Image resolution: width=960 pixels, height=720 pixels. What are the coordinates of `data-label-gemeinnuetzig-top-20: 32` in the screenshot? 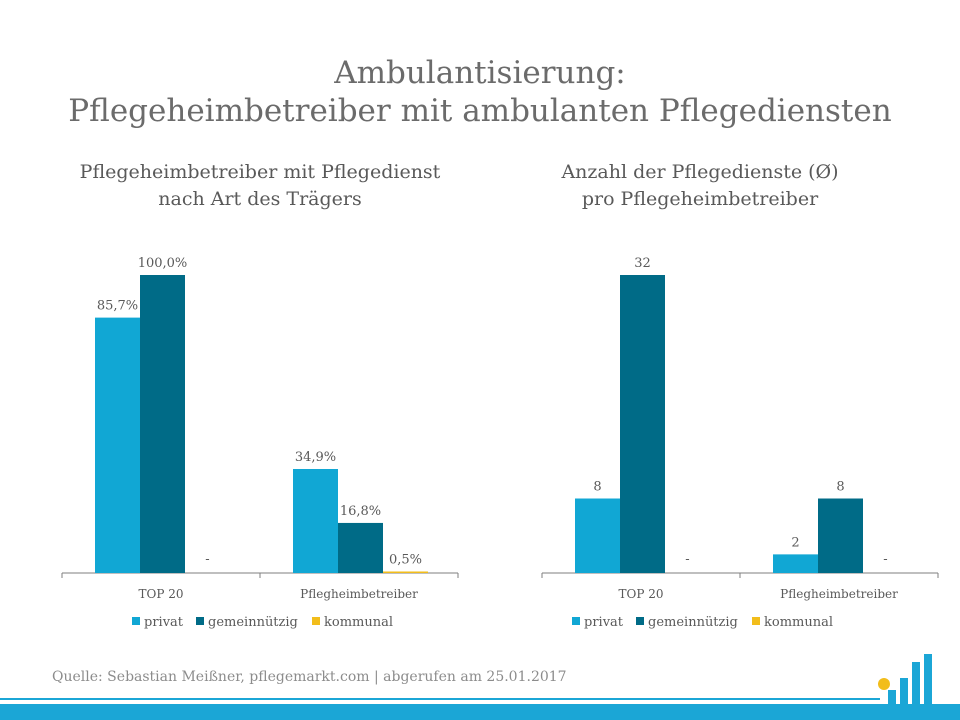 It's located at (642, 263).